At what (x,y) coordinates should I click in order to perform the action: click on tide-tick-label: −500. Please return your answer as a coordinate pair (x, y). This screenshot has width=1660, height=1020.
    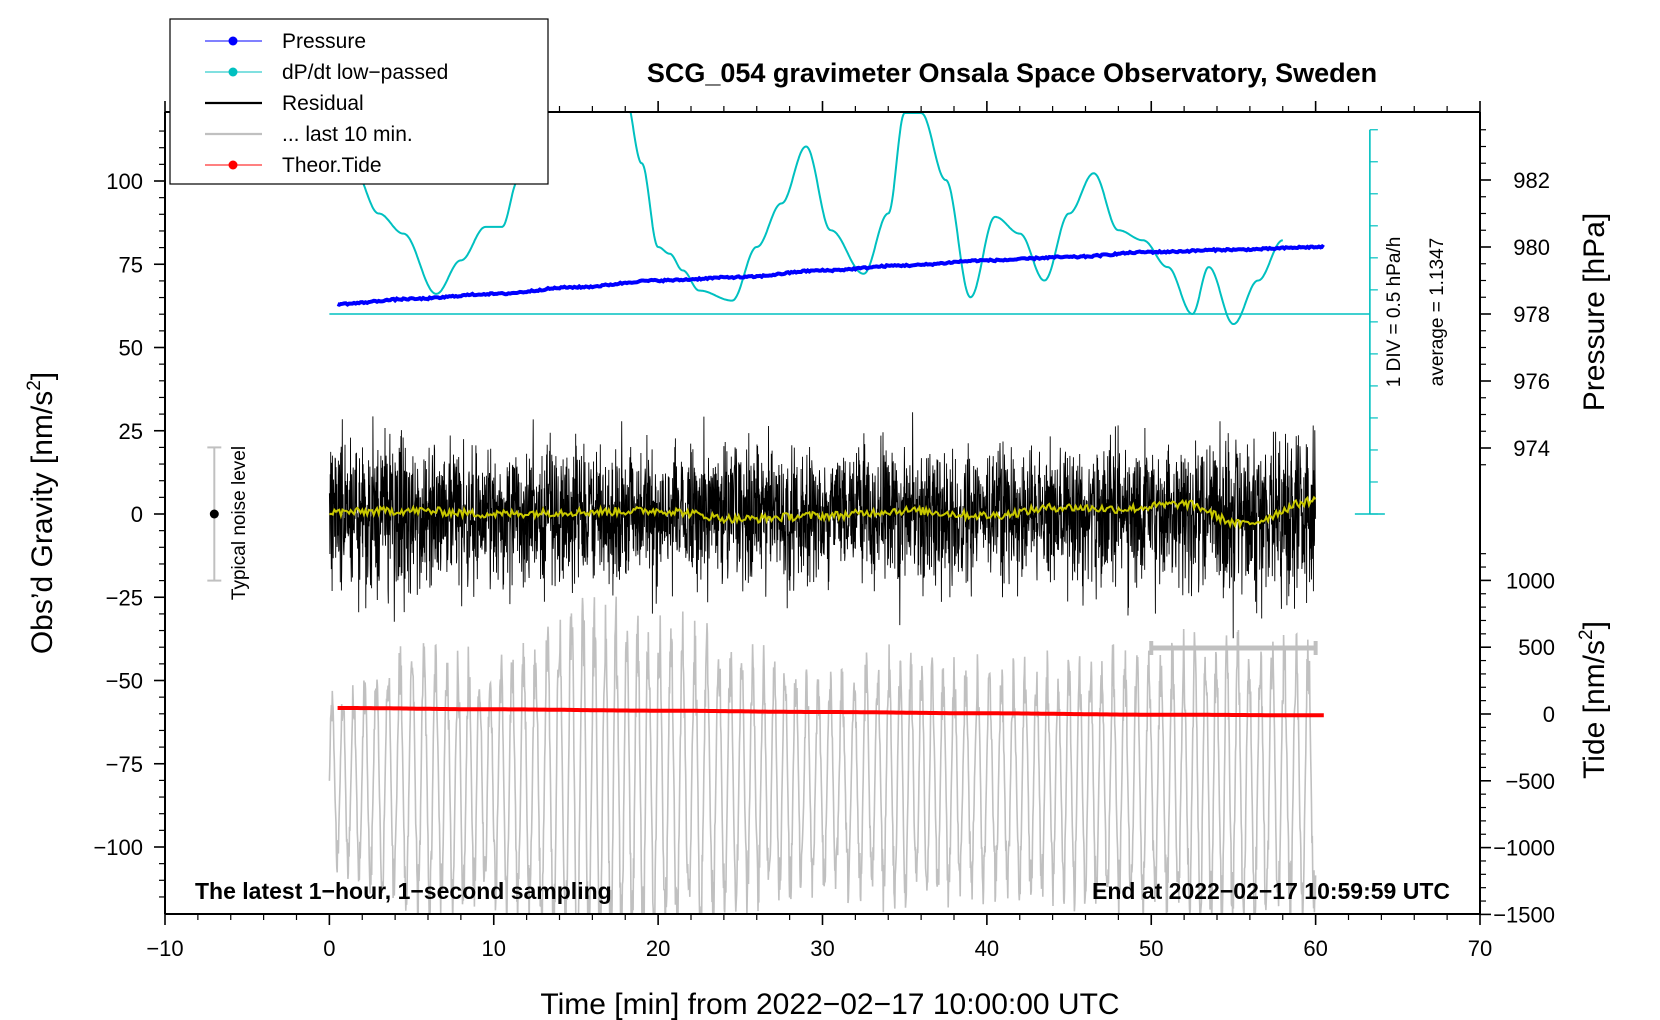
    Looking at the image, I should click on (1530, 781).